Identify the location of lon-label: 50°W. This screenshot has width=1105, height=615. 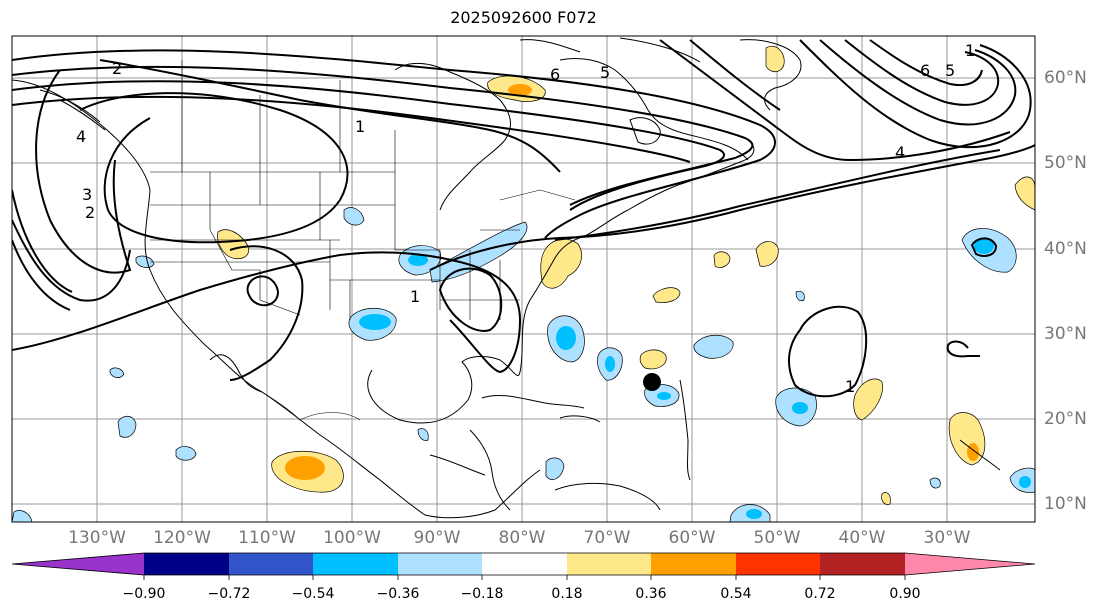
(777, 538).